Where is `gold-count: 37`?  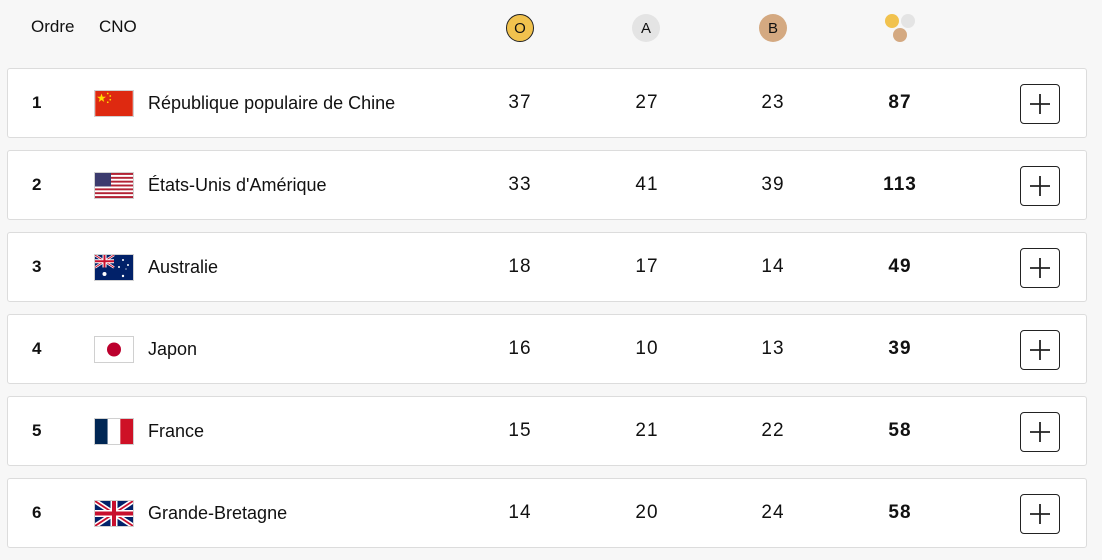
gold-count: 37 is located at coordinates (520, 102).